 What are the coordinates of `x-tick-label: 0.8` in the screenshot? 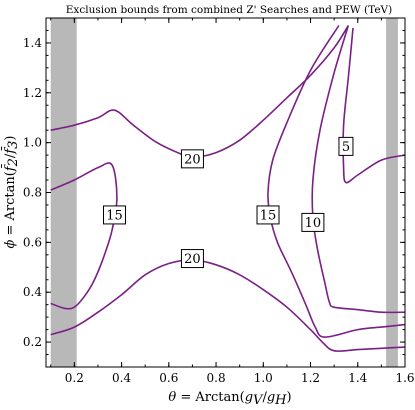 It's located at (216, 378).